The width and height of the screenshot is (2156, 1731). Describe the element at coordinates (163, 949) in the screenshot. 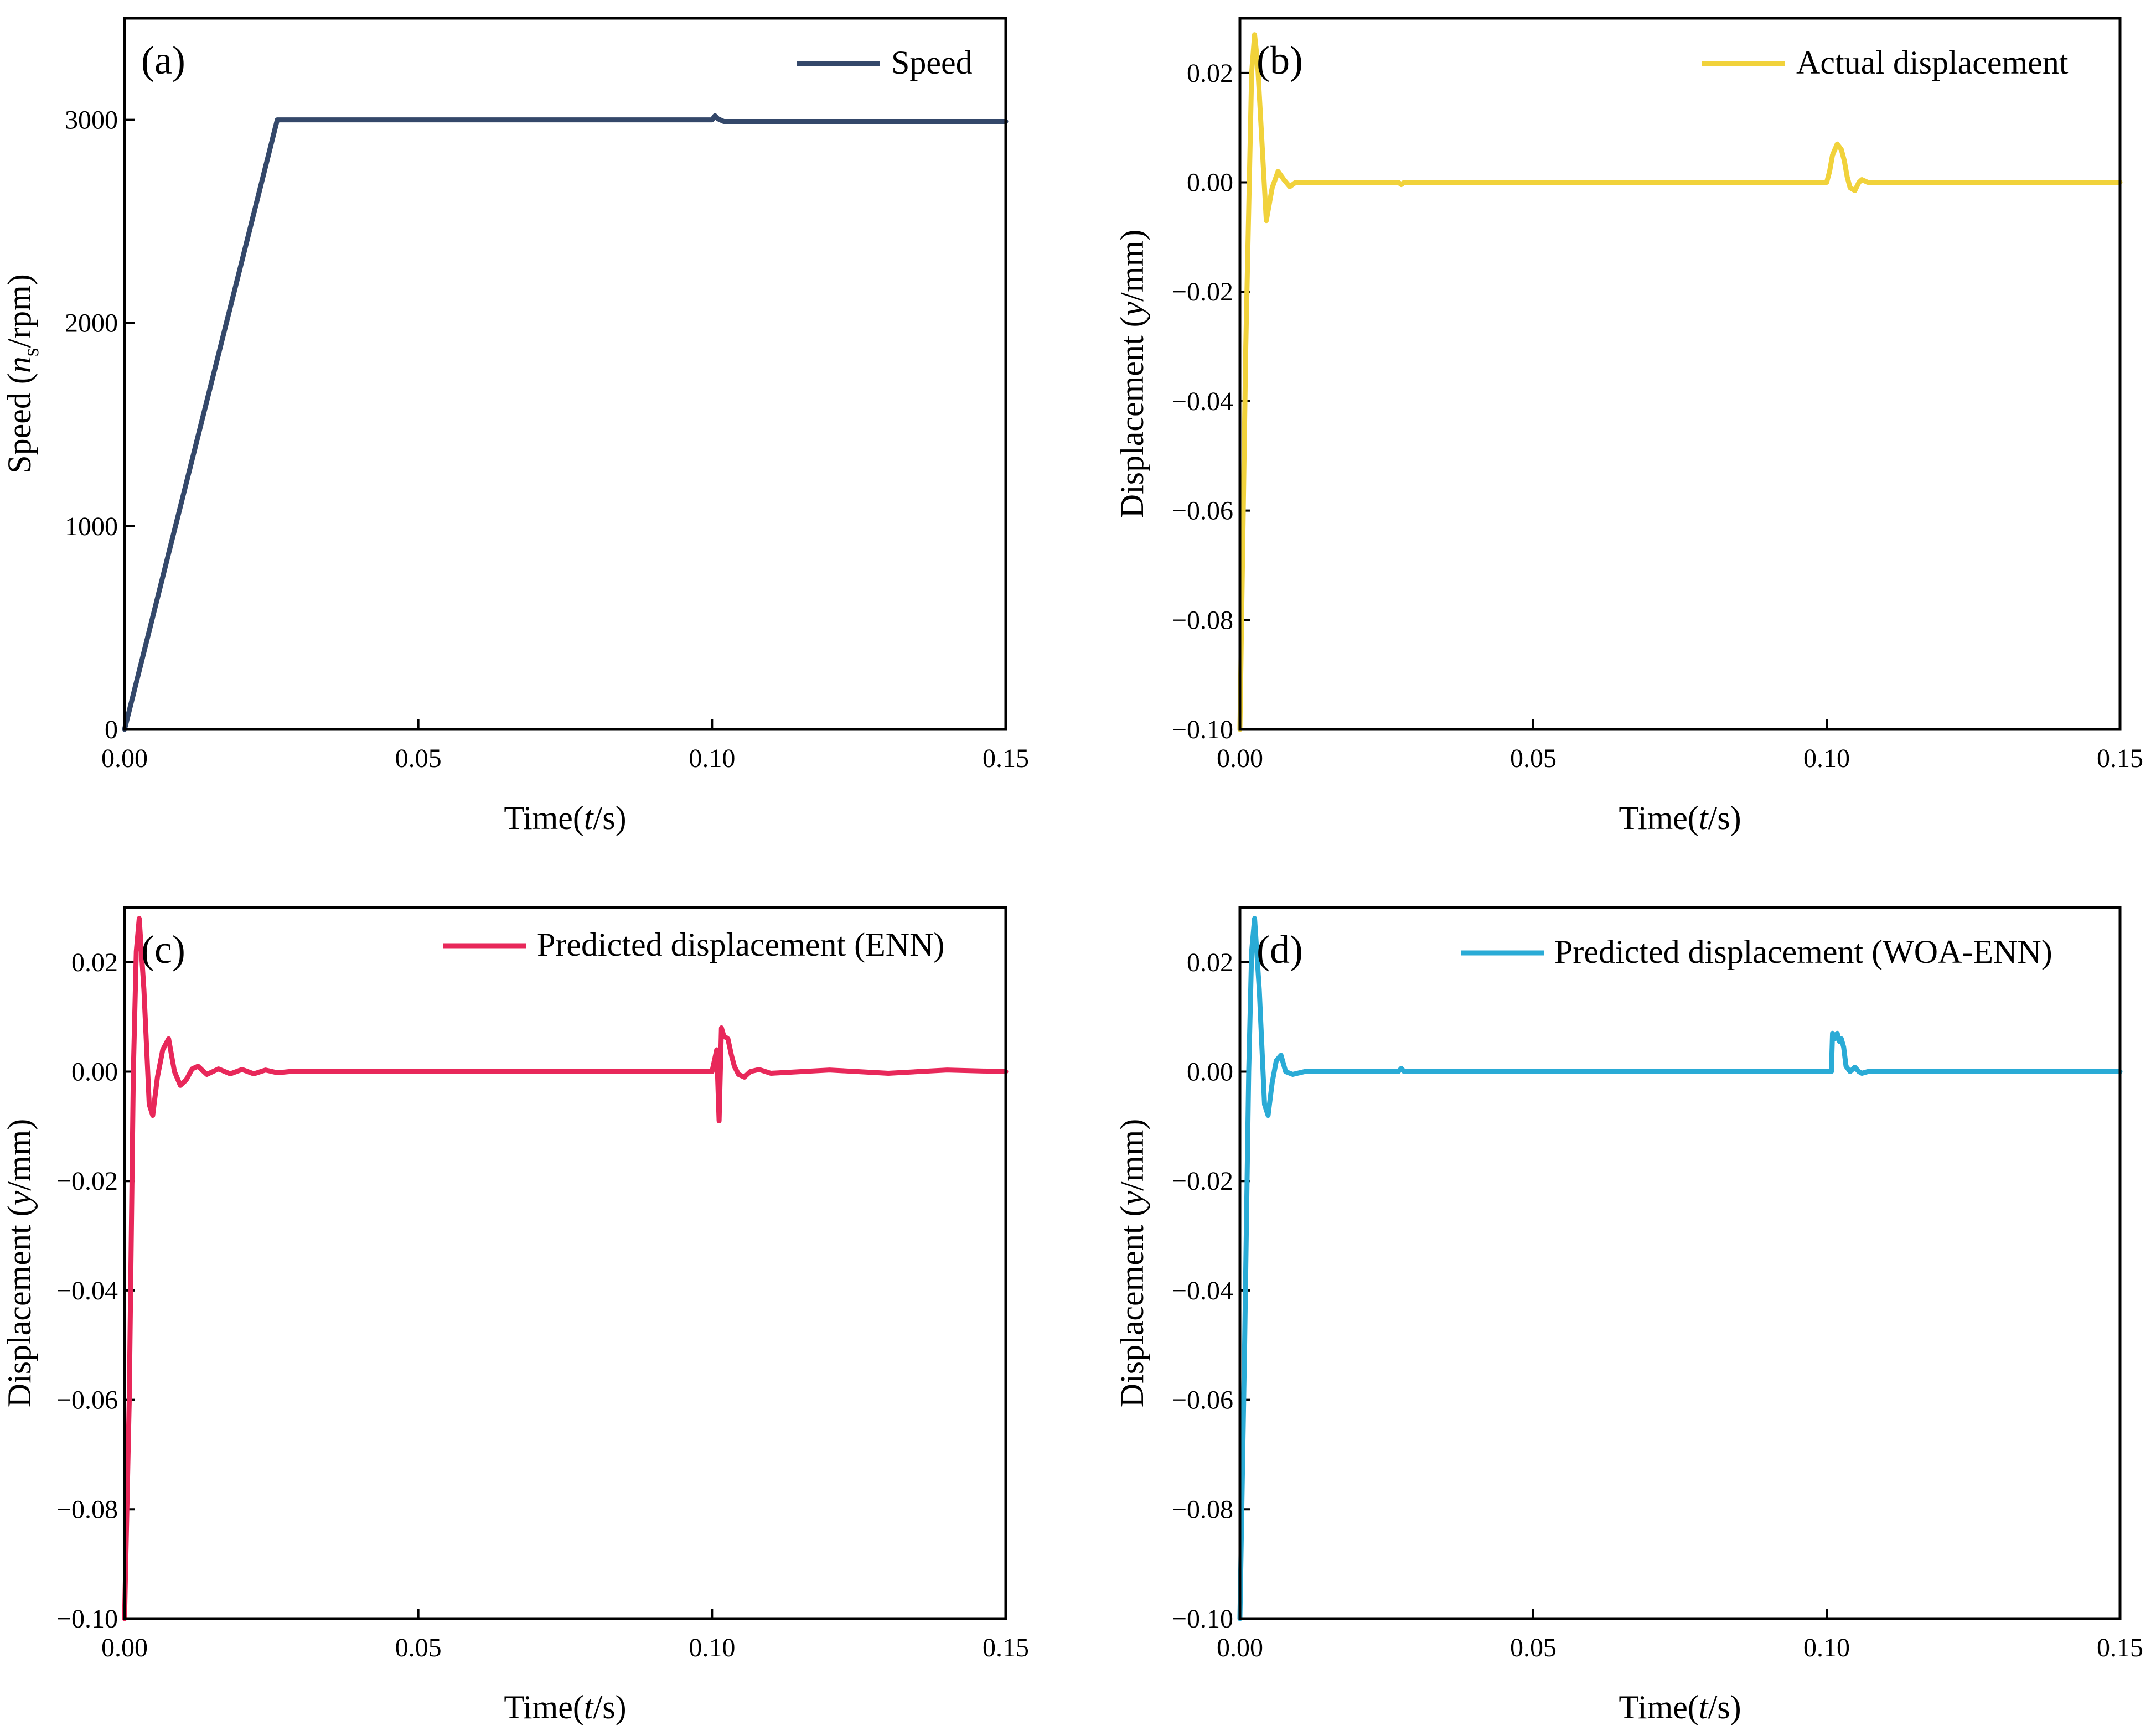

I see `panel-label: (c)` at that location.